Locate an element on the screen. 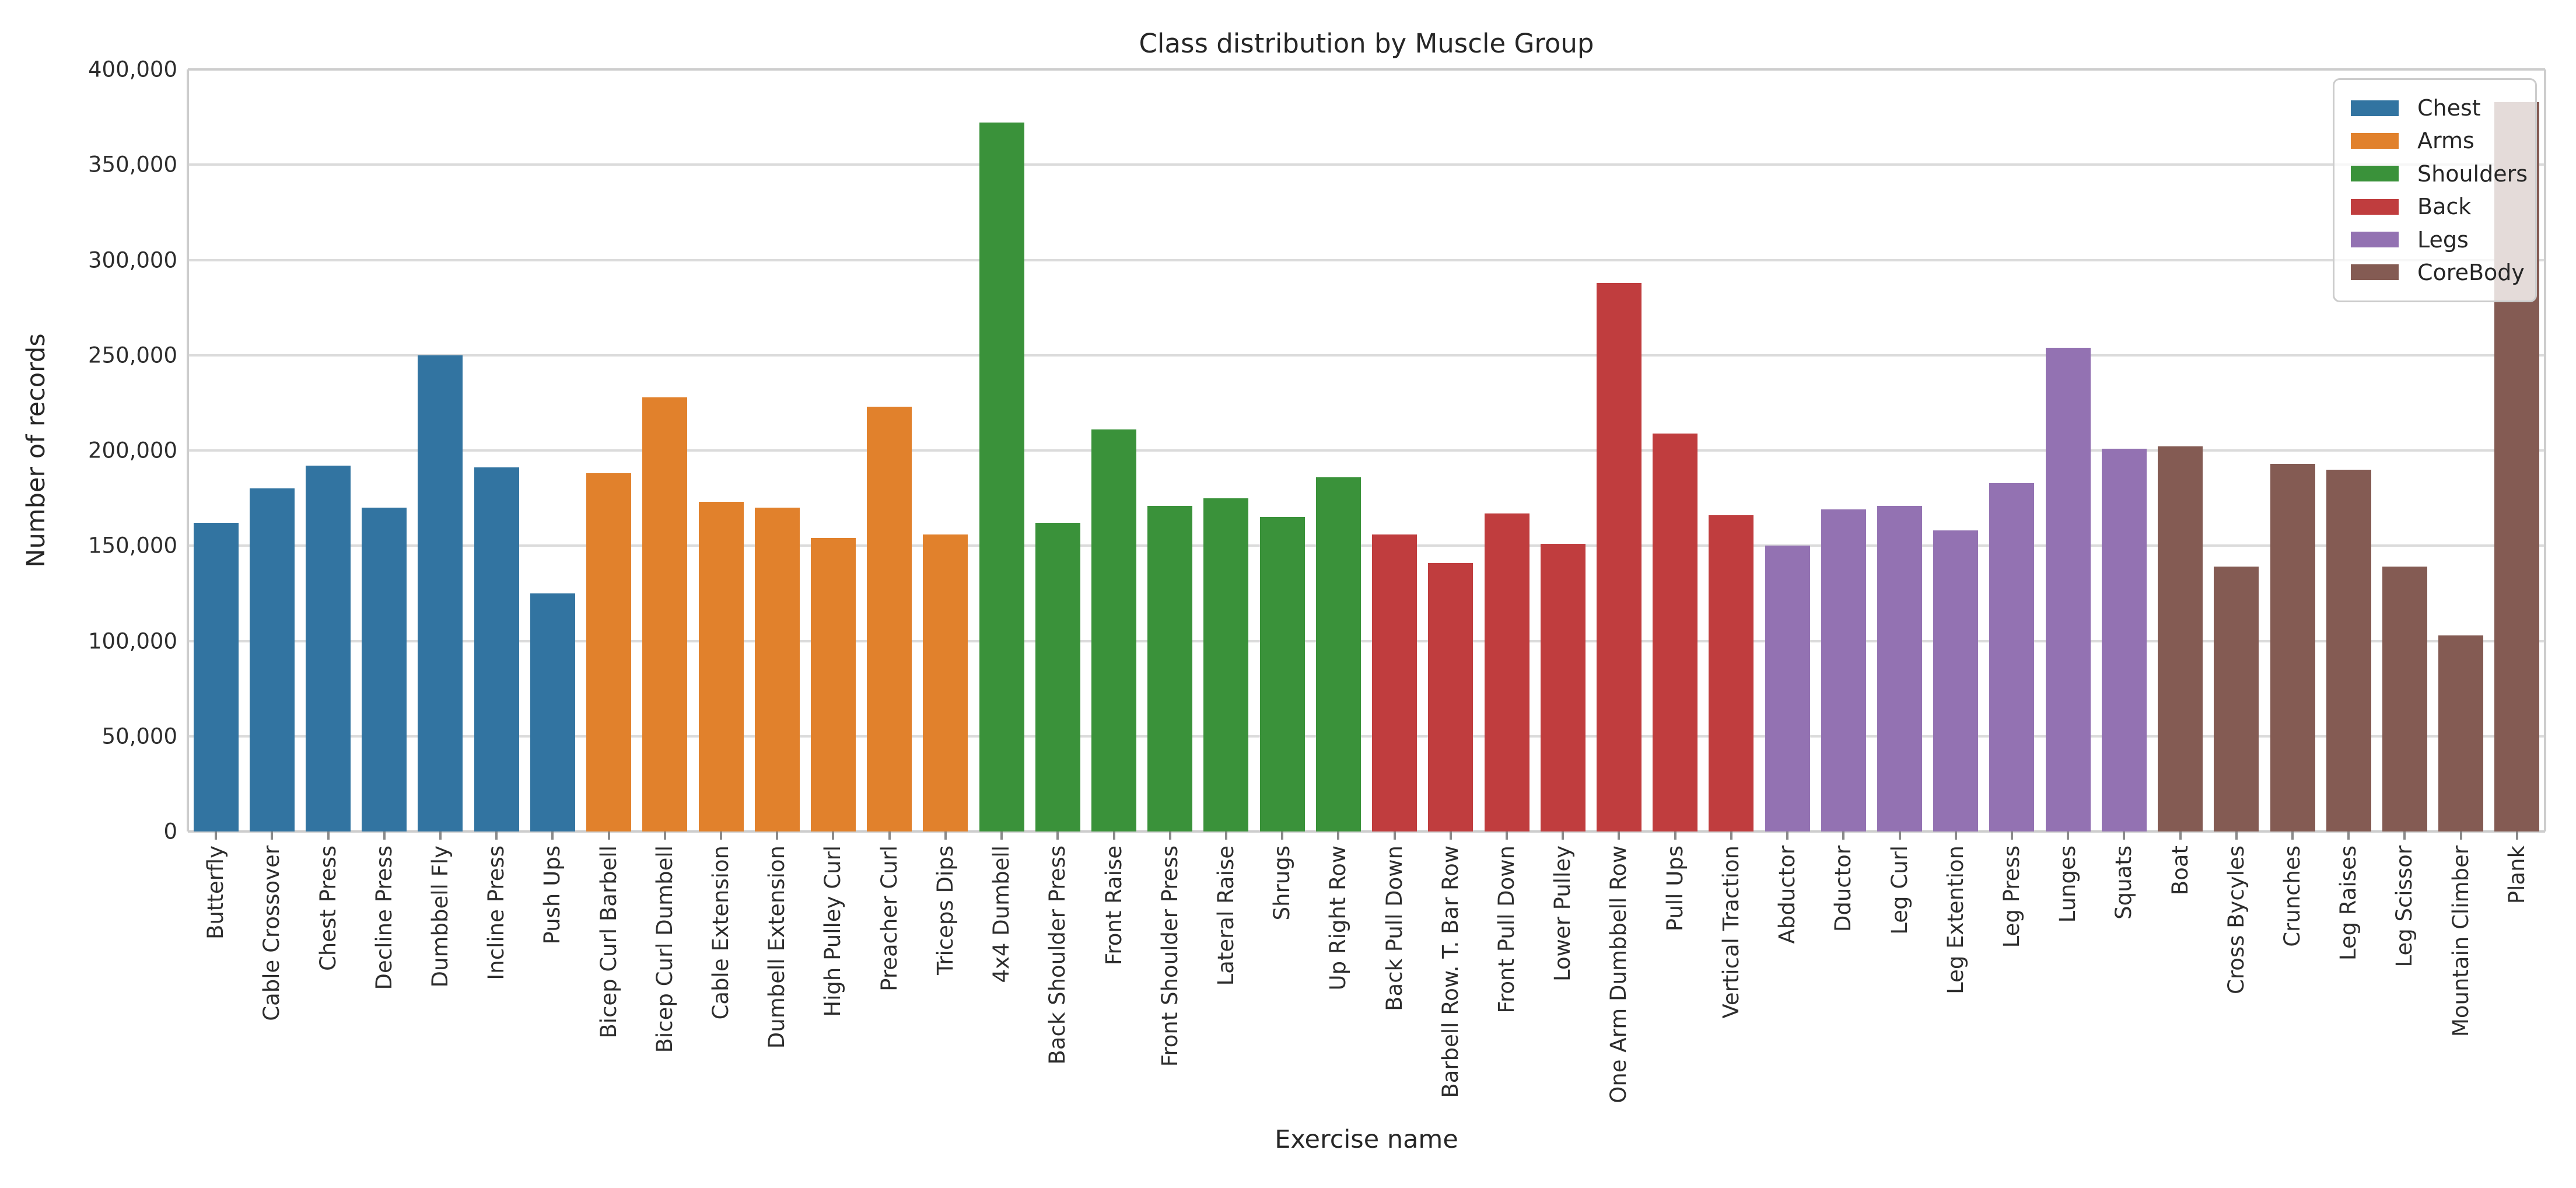 This screenshot has width=2576, height=1188. legend-item: Legs is located at coordinates (2435, 240).